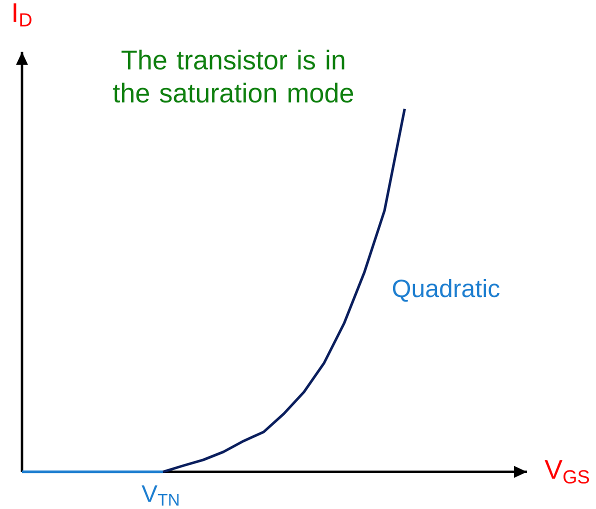 The height and width of the screenshot is (509, 596). I want to click on y-axis-title: I$_{D}$, so click(23, 14).